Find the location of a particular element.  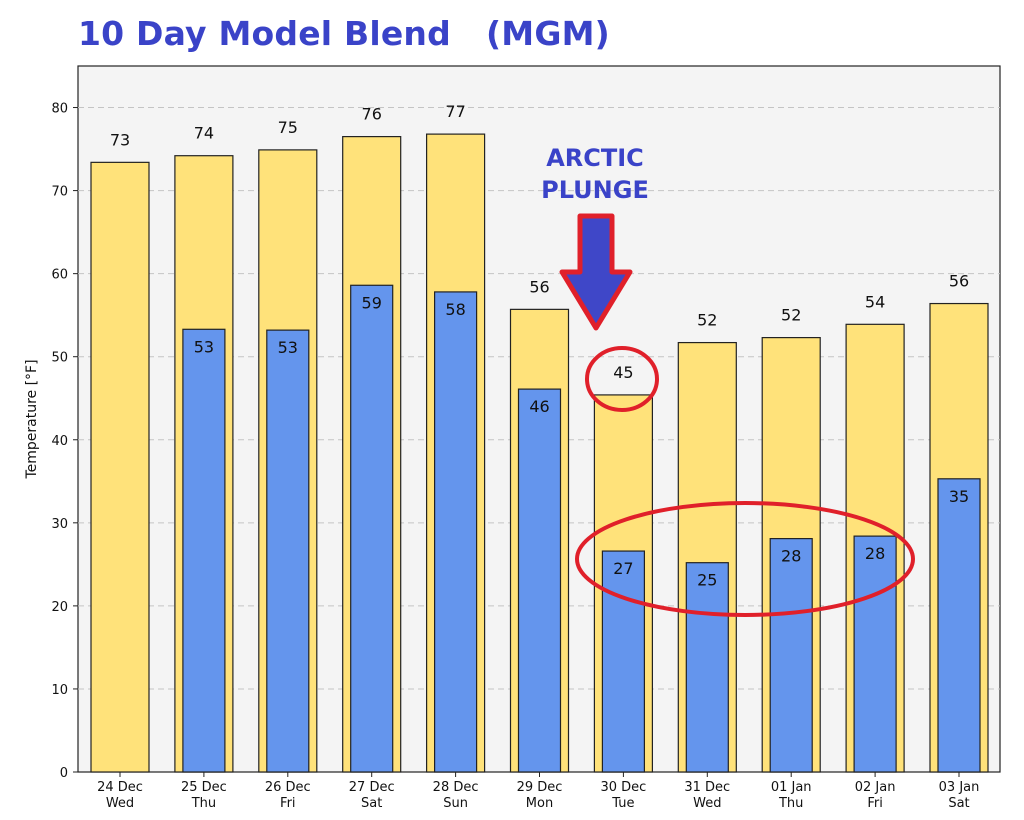

y-tick-label: 10 is located at coordinates (59, 690).